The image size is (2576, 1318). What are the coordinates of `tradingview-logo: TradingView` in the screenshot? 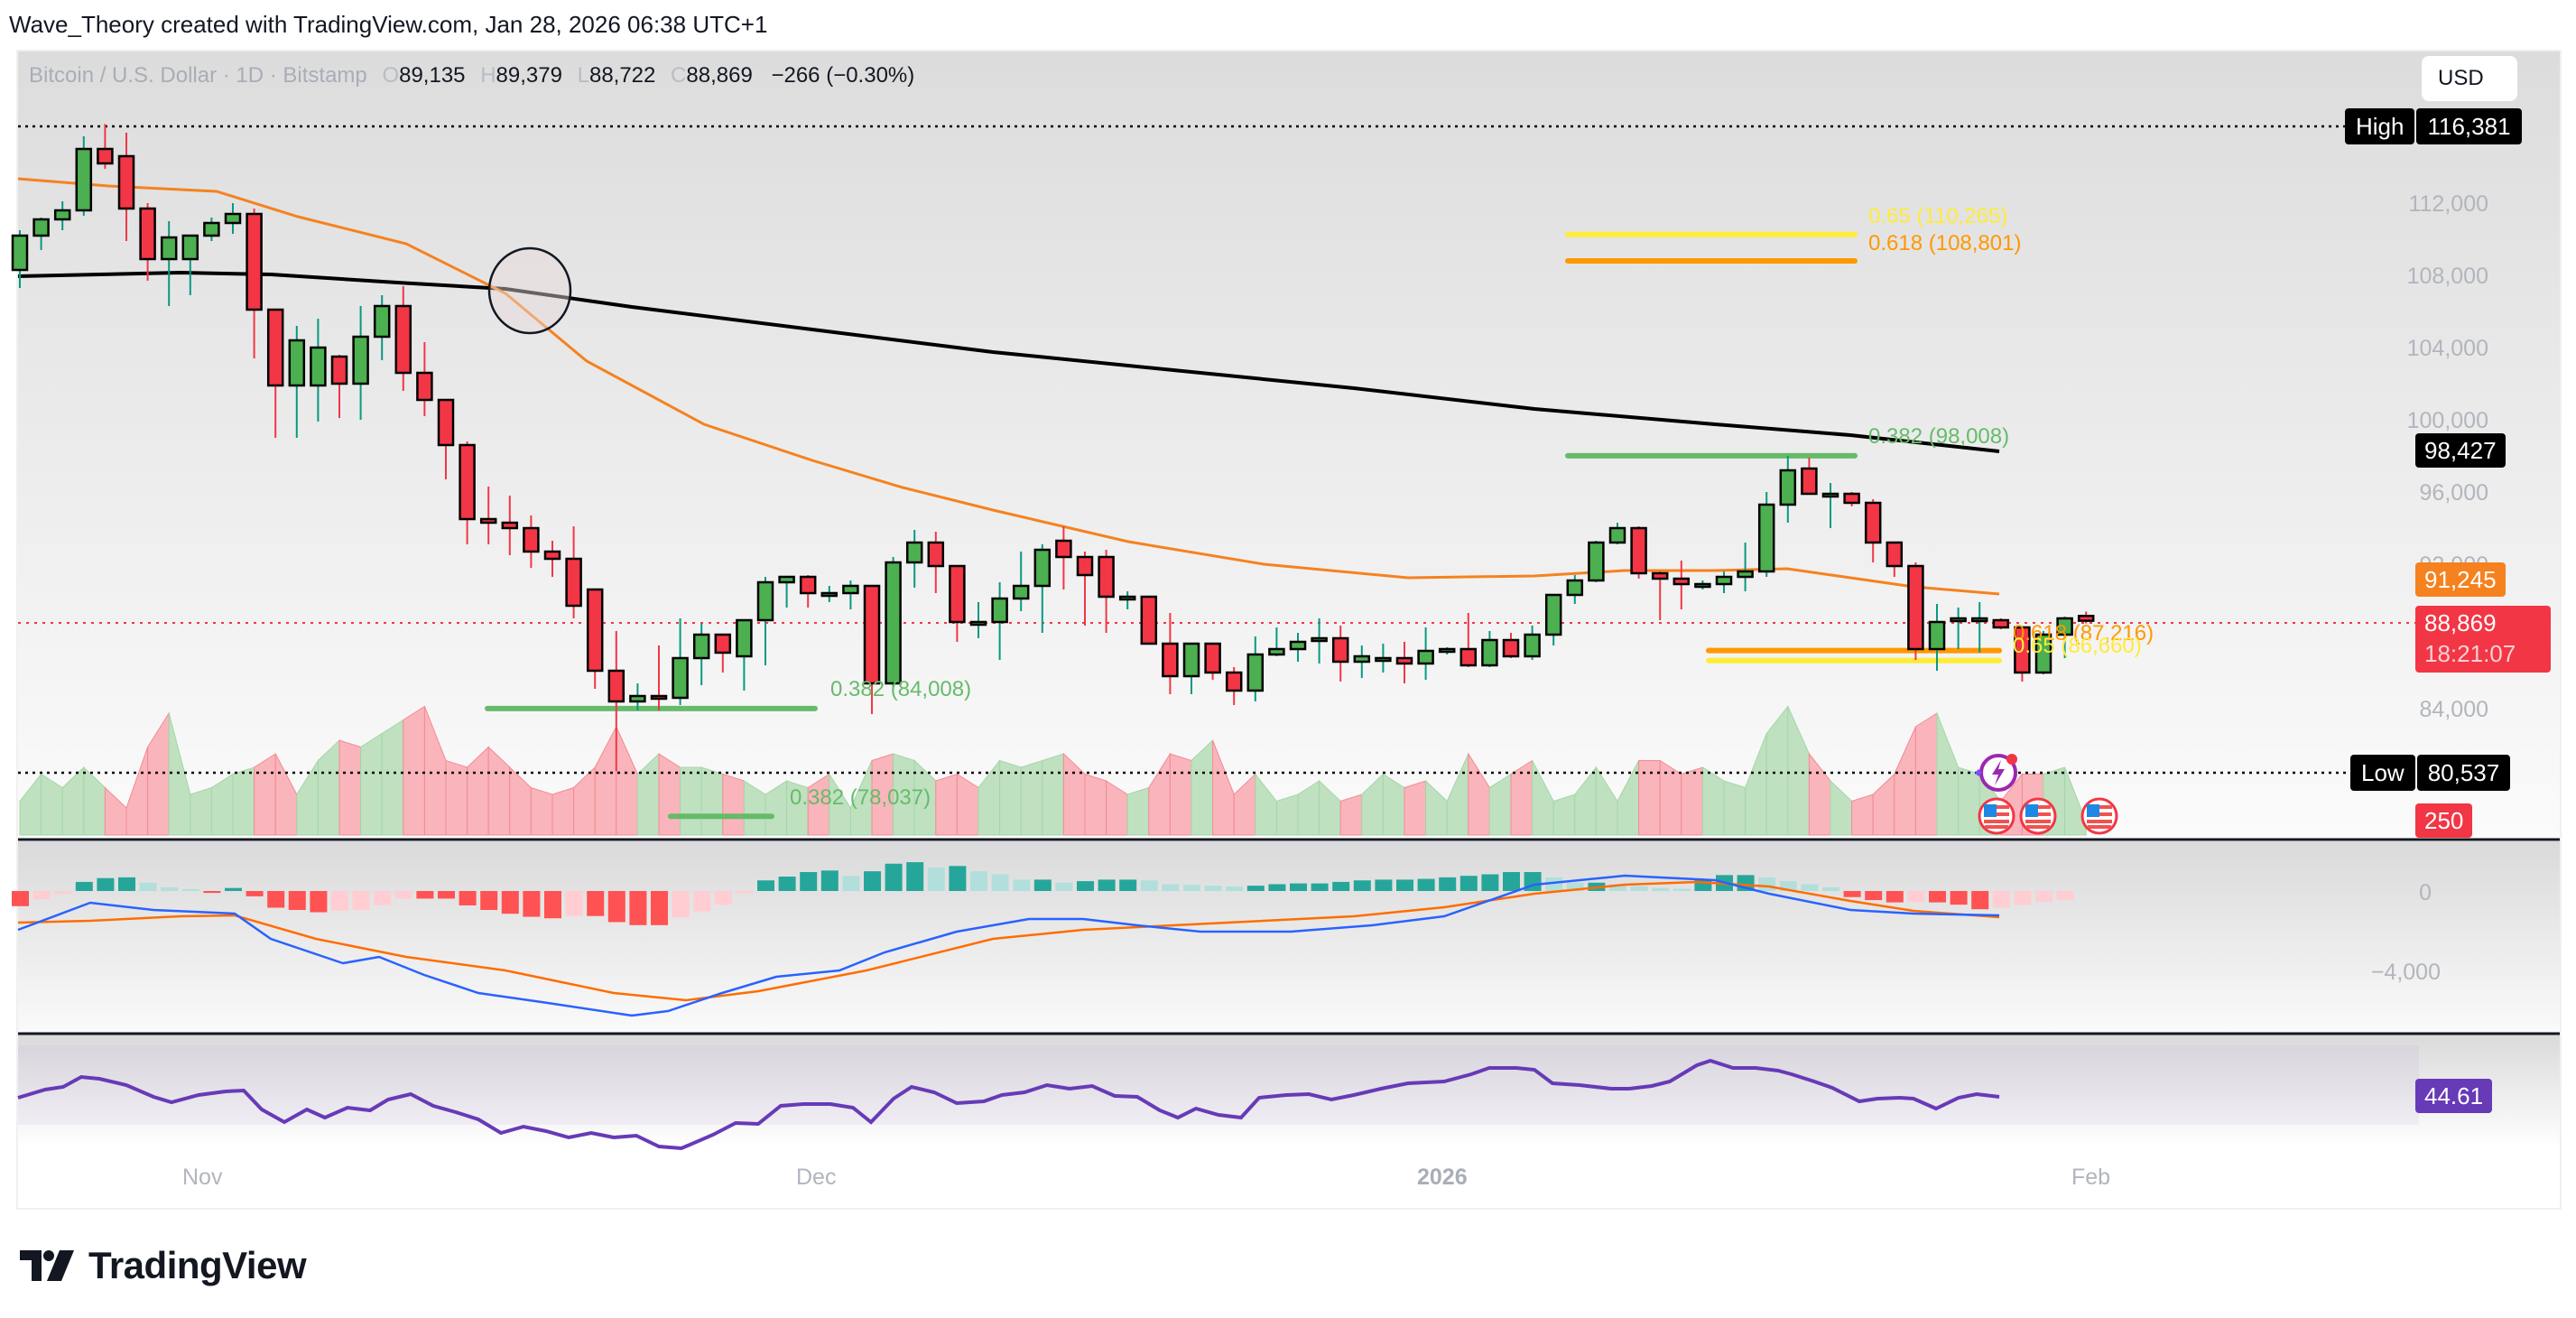 It's located at (163, 1266).